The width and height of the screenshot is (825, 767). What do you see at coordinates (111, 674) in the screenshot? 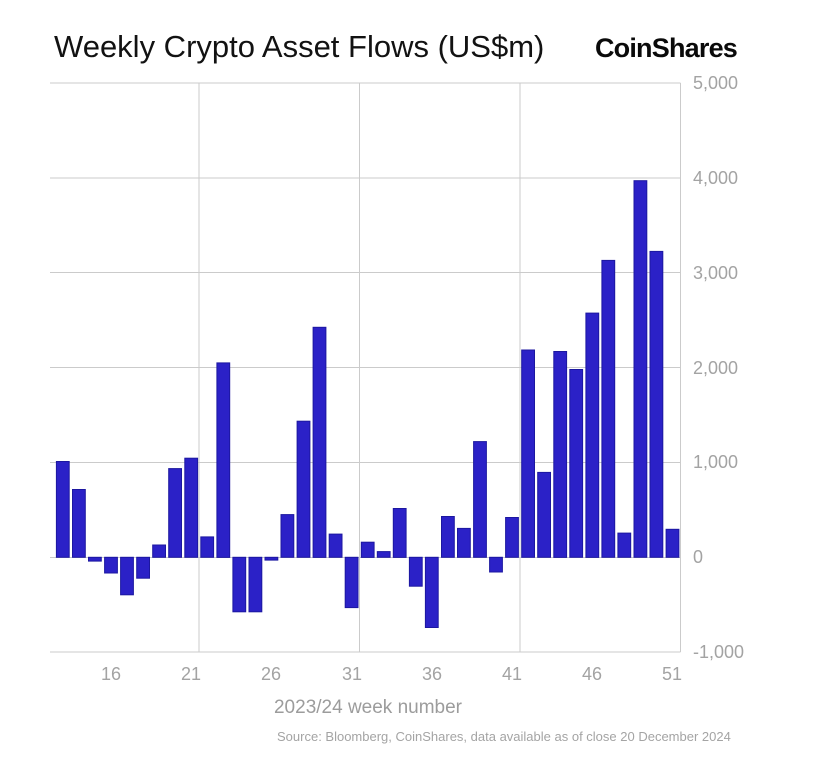
I see `x-tick-label: 16` at bounding box center [111, 674].